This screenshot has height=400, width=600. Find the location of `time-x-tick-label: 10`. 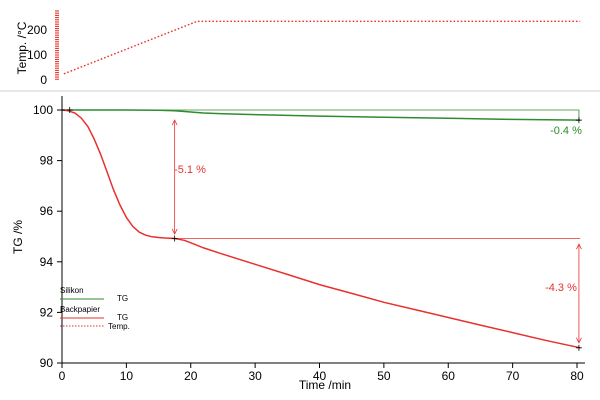

time-x-tick-label: 10 is located at coordinates (127, 376).